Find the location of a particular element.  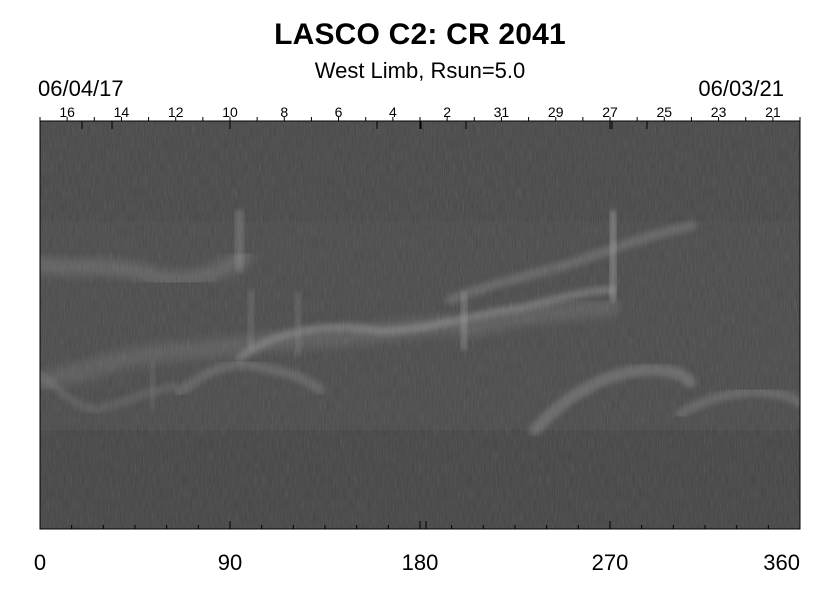

date-label-start: 06/04/17 is located at coordinates (81, 88).